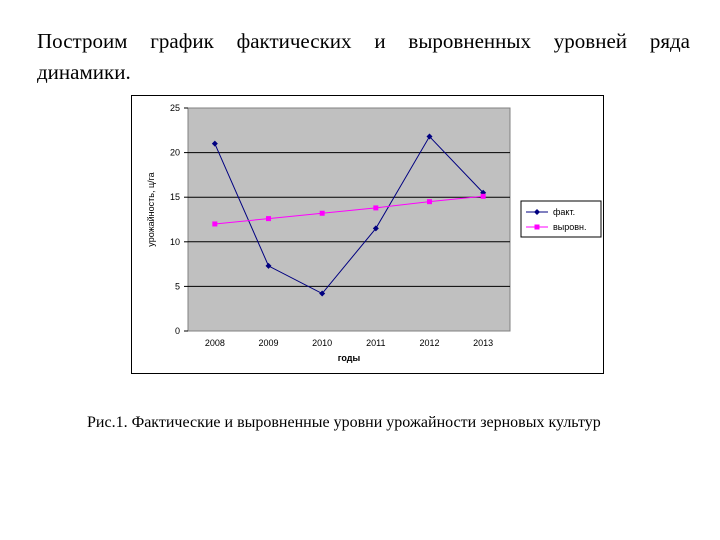  I want to click on heading-line-2: динамики., so click(84, 72).